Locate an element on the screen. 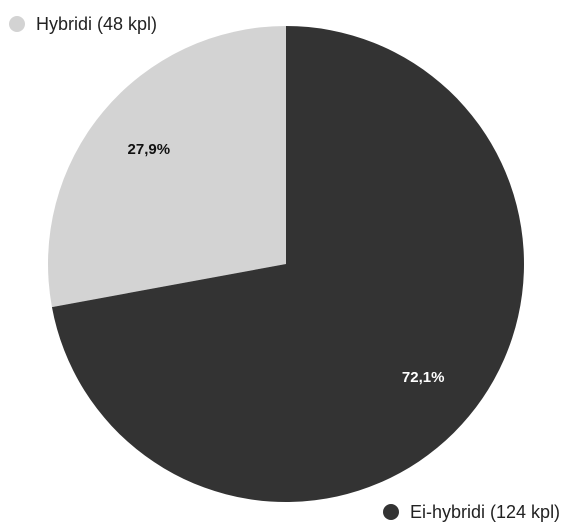 The image size is (588, 524). slice-label: 72,1% is located at coordinates (423, 377).